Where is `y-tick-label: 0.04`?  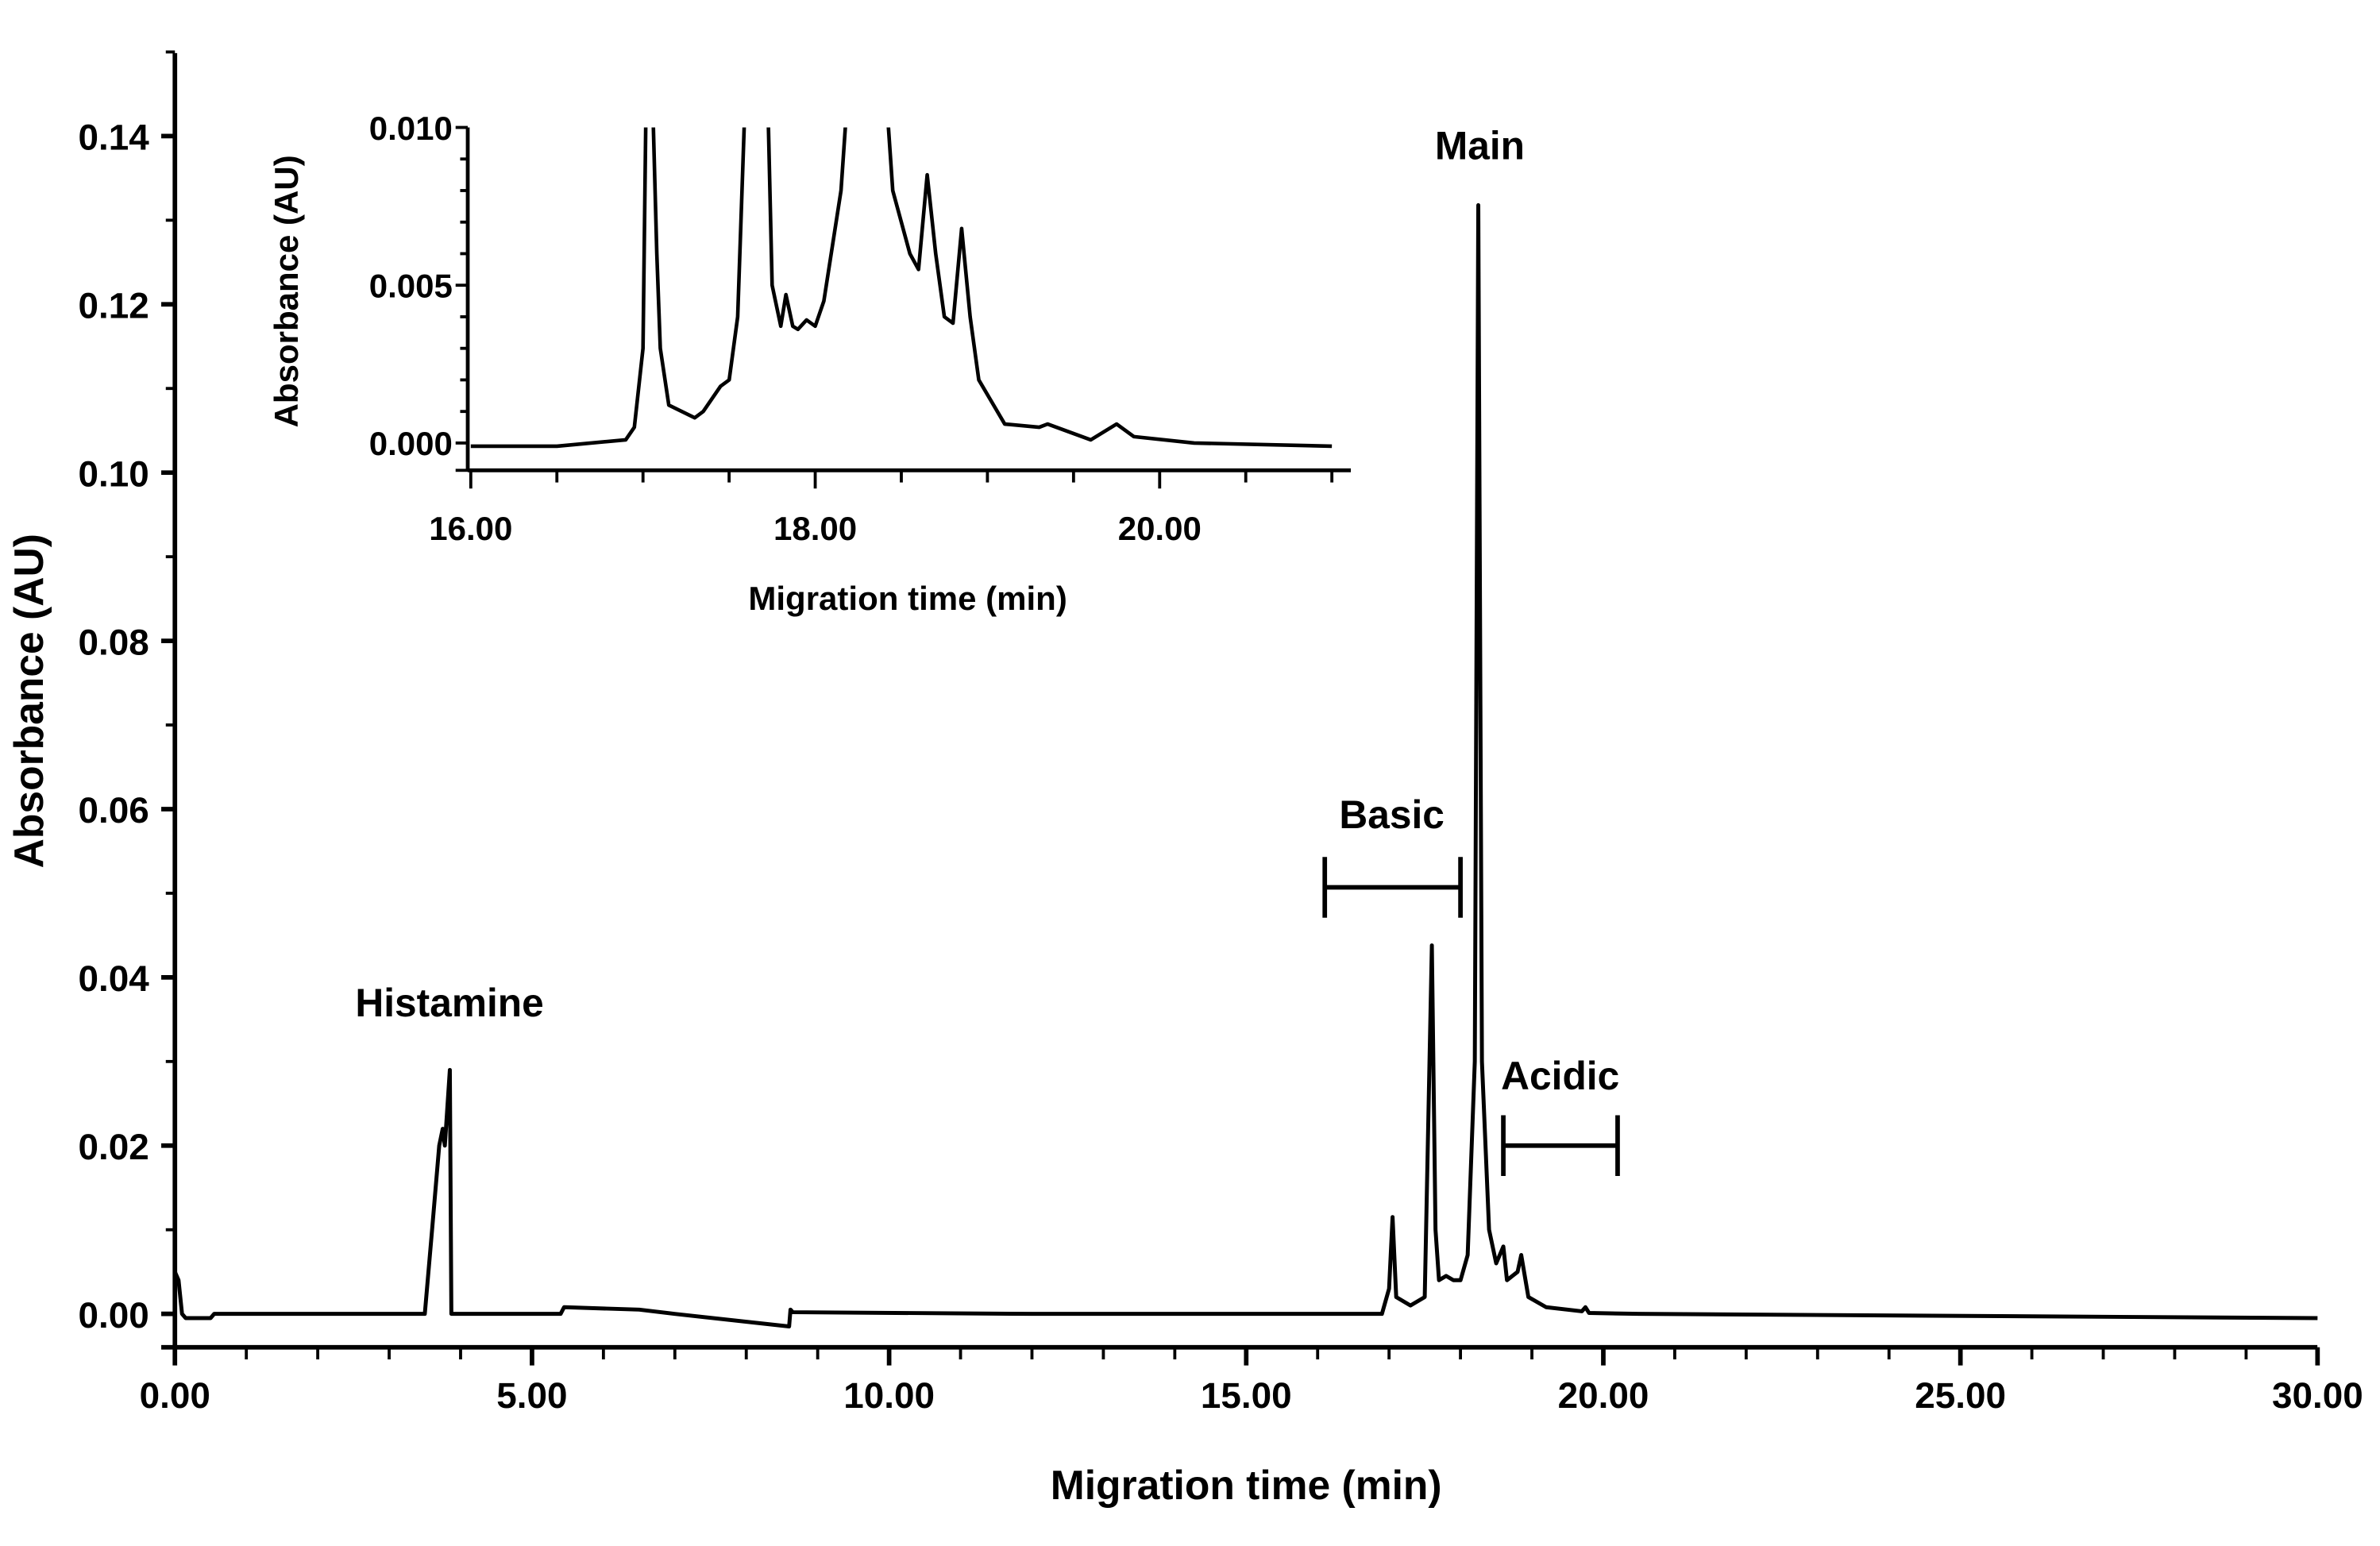
y-tick-label: 0.04 is located at coordinates (114, 978).